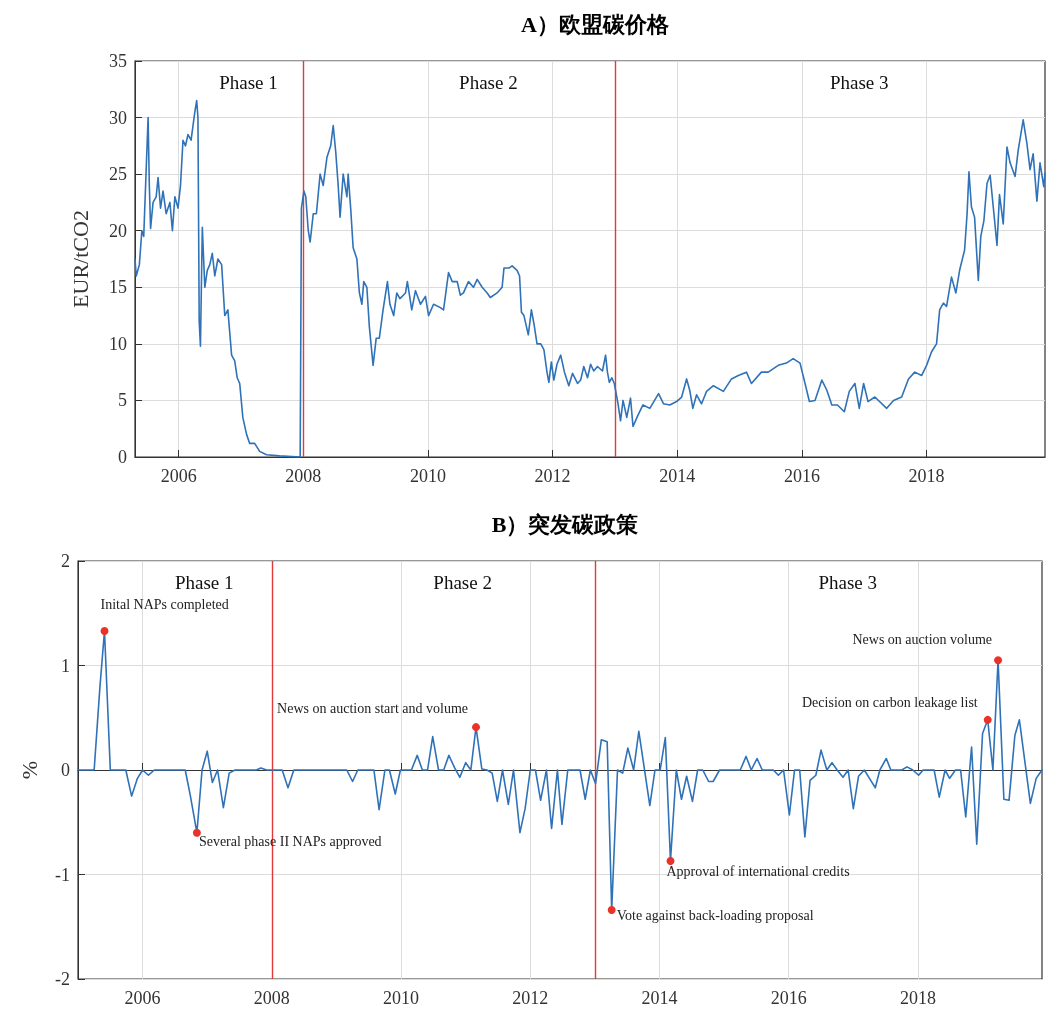  I want to click on y-tick-label: -1, so click(62, 874).